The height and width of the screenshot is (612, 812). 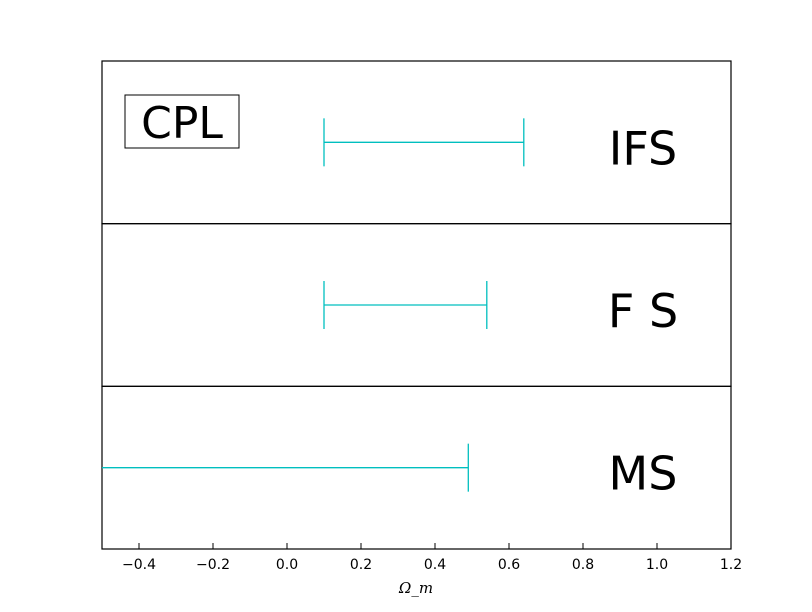 What do you see at coordinates (139, 565) in the screenshot?
I see `x-tick-label: −0.4` at bounding box center [139, 565].